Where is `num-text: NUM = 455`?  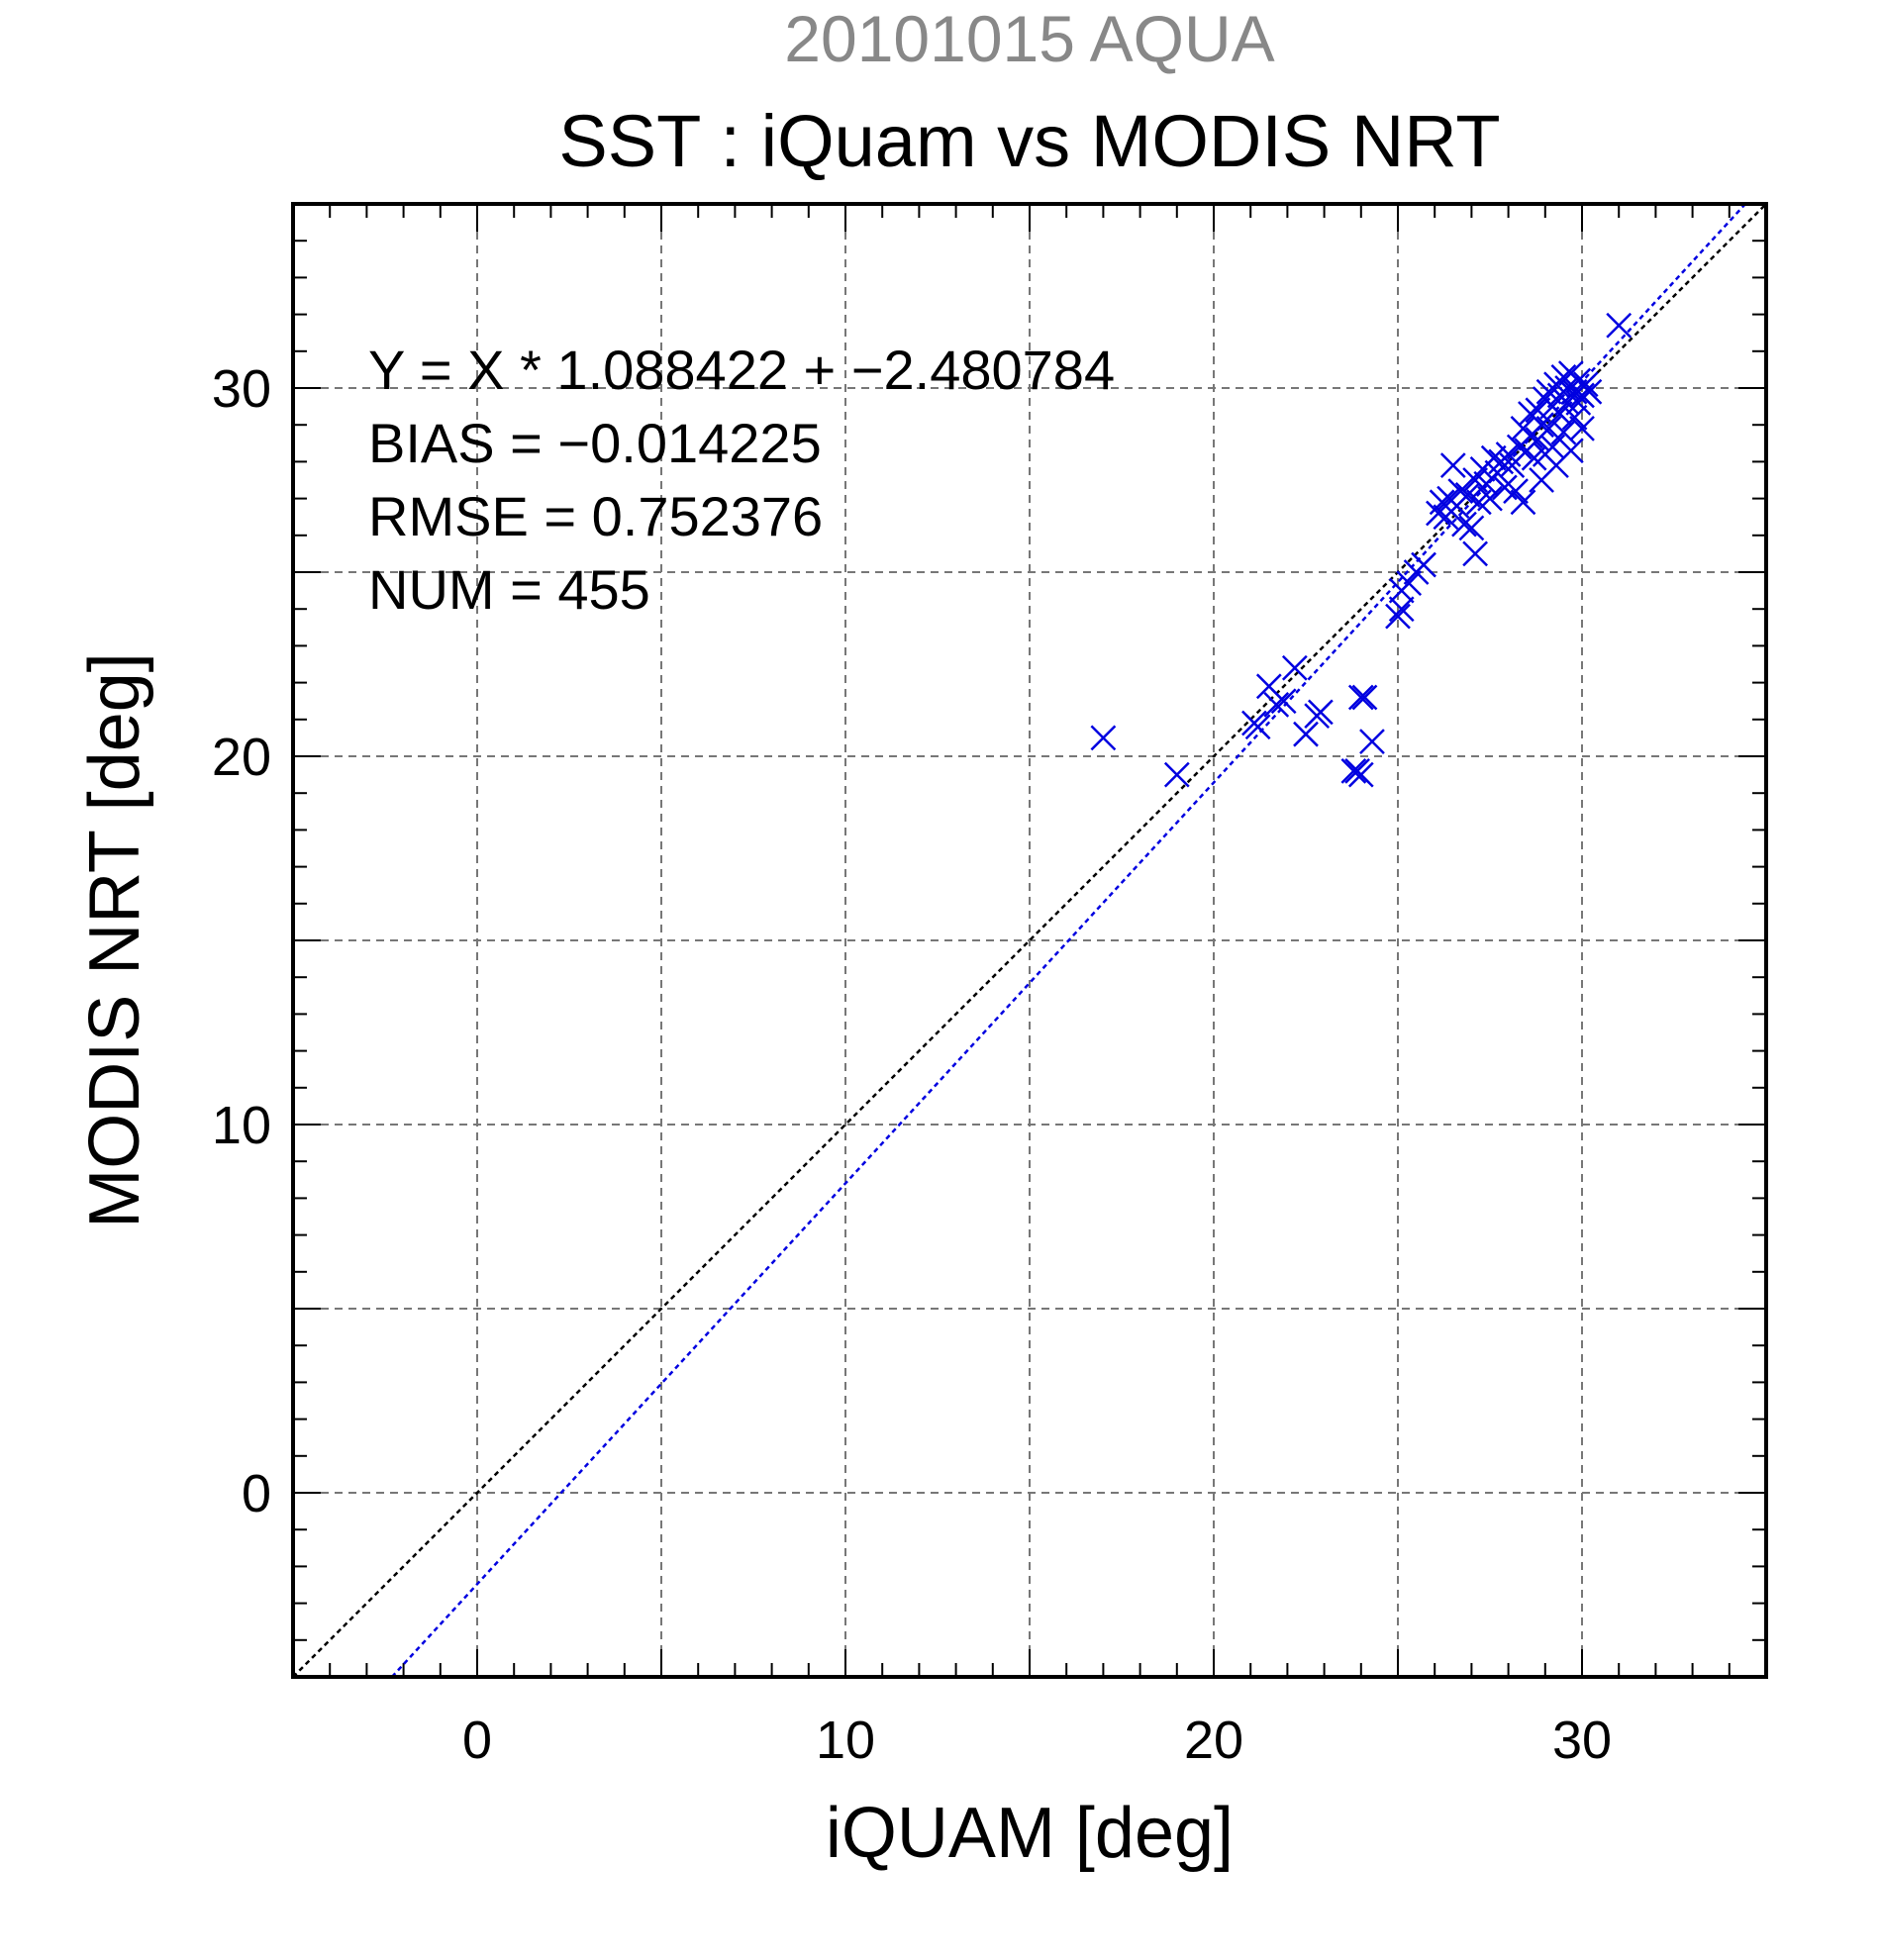
num-text: NUM = 455 is located at coordinates (509, 589).